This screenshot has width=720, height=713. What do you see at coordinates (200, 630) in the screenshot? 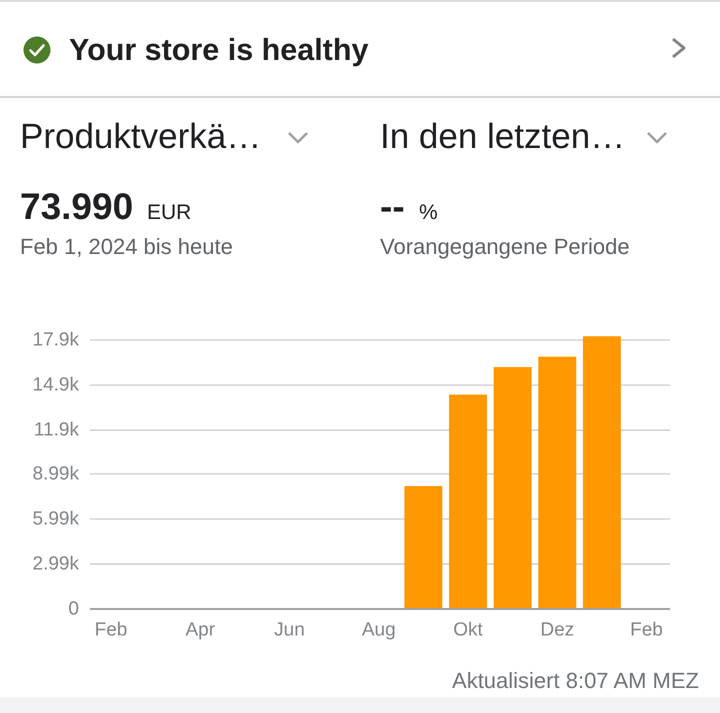
I see `x-tick-label: Apr` at bounding box center [200, 630].